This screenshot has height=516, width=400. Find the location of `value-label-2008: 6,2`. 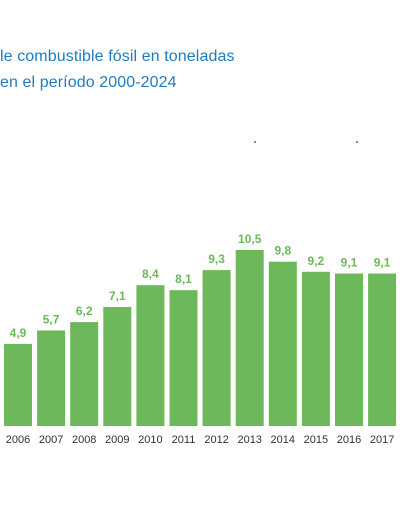

value-label-2008: 6,2 is located at coordinates (84, 311).